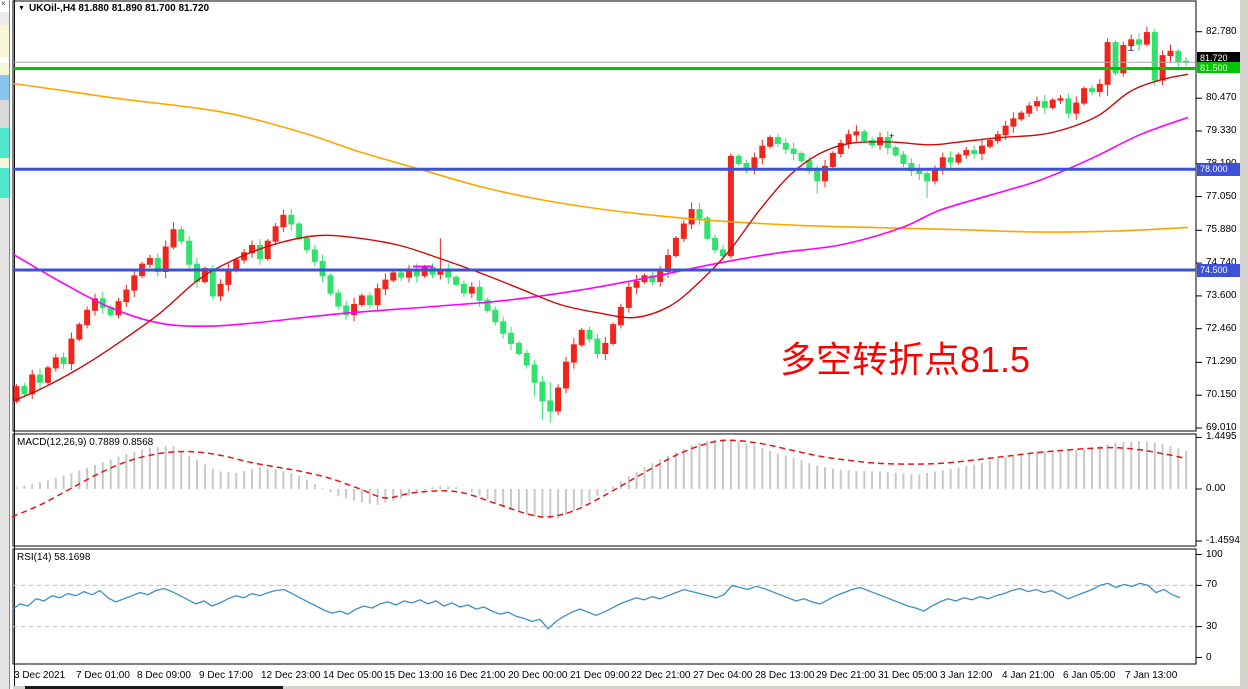  Describe the element at coordinates (966, 675) in the screenshot. I see `time-label: 3 Jan 12:00` at that location.